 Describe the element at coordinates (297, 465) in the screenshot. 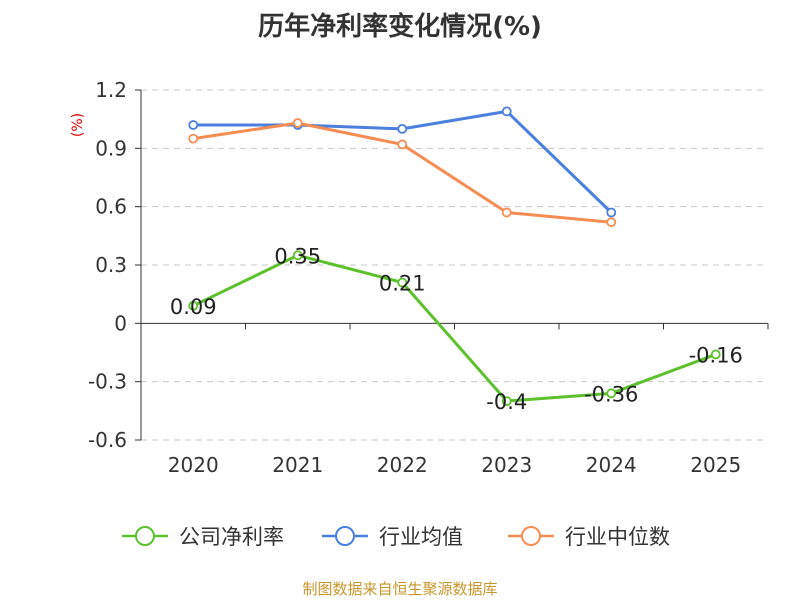

I see `x-tick-label: 2021` at that location.